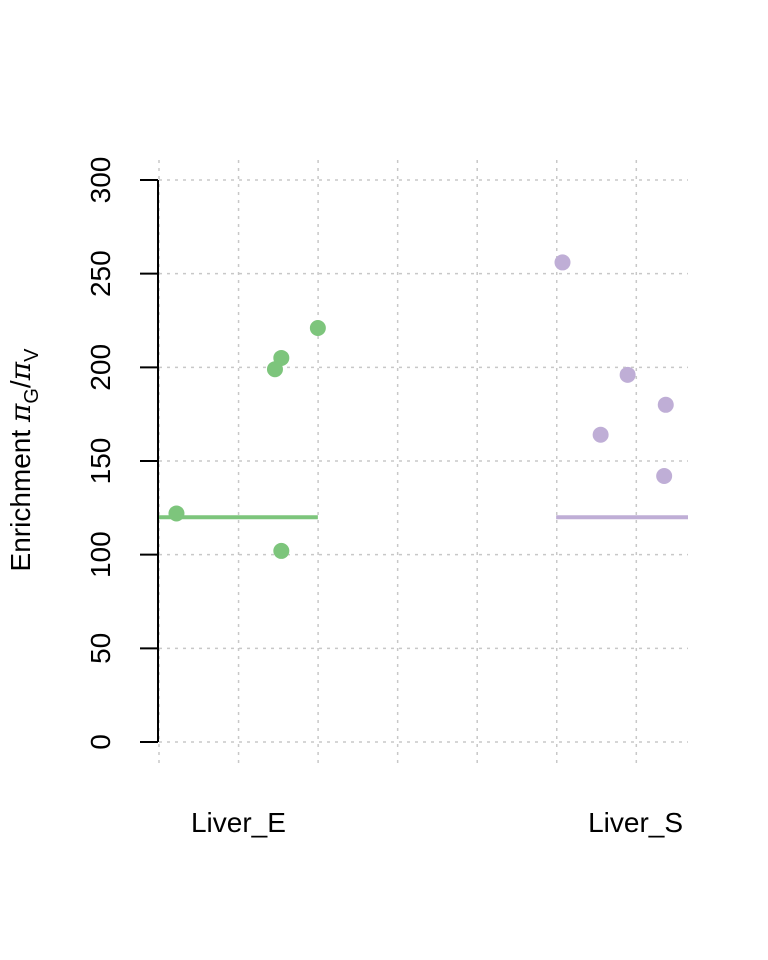 The image size is (768, 960). I want to click on category-label: Liver_S, so click(635, 822).